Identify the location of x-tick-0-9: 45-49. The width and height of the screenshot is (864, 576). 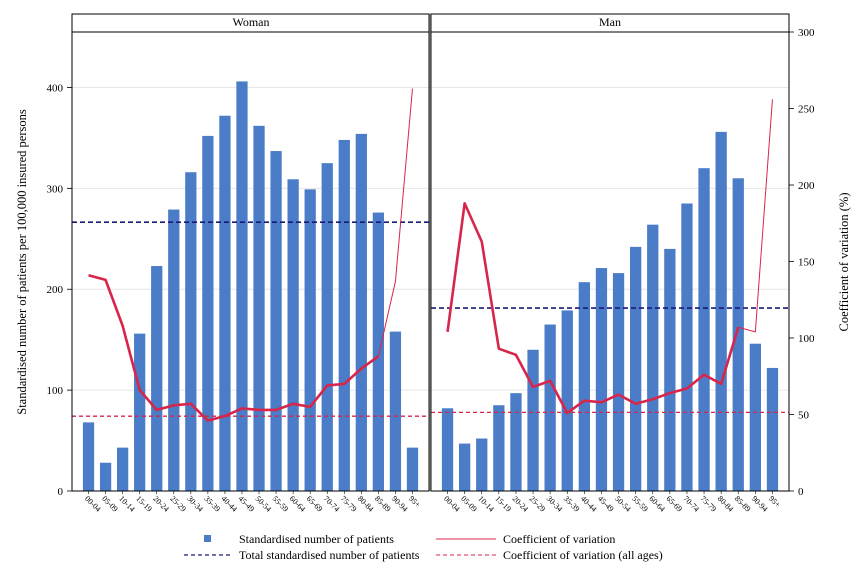
(247, 504).